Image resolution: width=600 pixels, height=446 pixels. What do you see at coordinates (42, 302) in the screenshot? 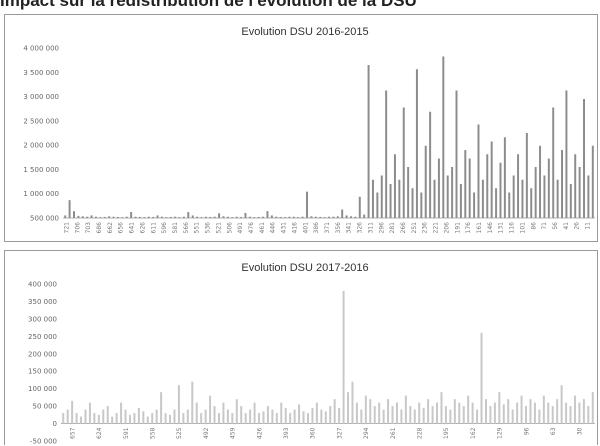
I see `y-tick-label: 350 000` at bounding box center [42, 302].